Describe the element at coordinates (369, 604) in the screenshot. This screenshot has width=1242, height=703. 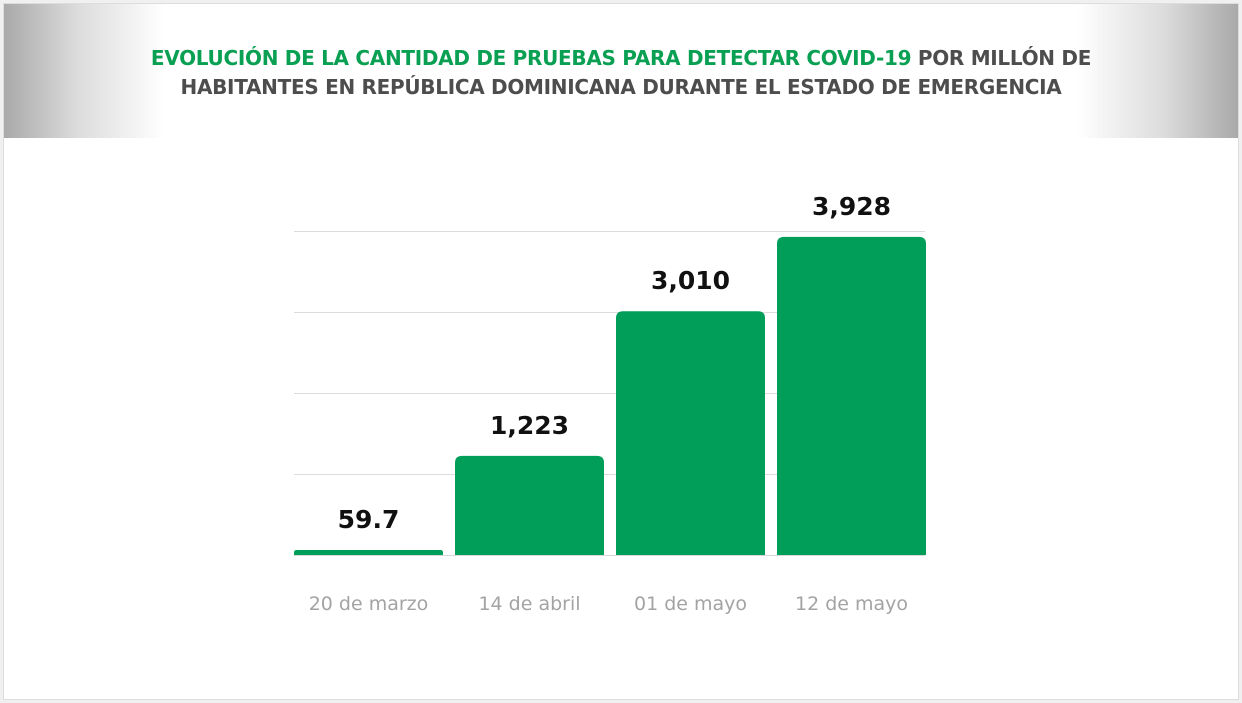
I see `x-tick-label: 20 de marzo` at that location.